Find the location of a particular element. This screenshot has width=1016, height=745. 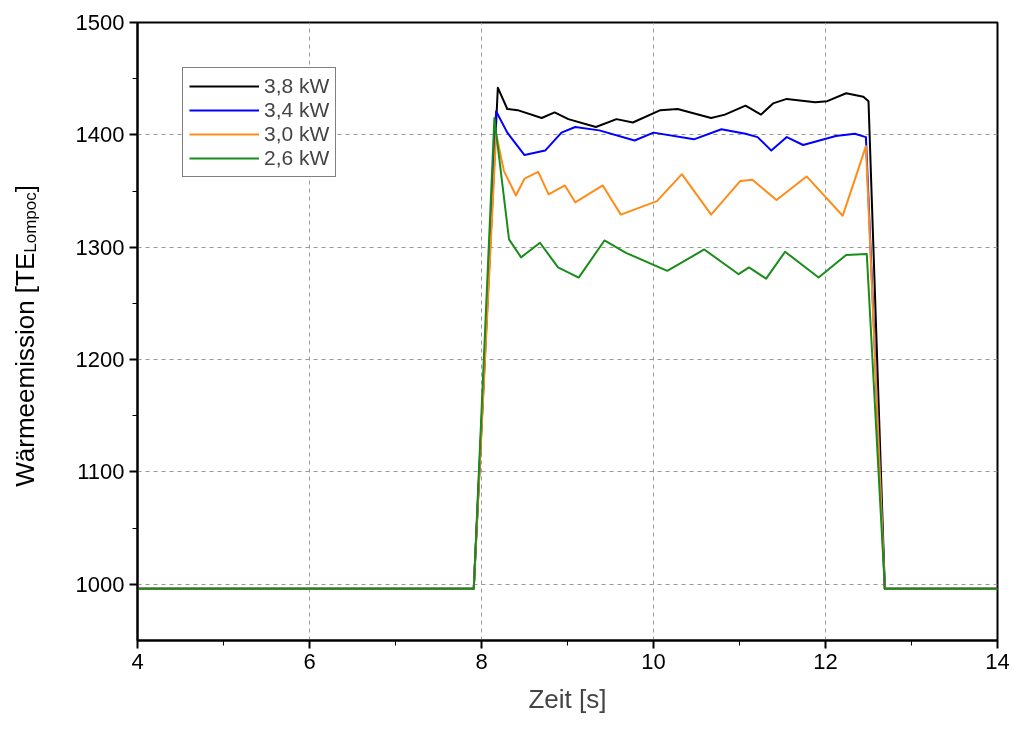

y-tick-label: 1200 is located at coordinates (100, 360).